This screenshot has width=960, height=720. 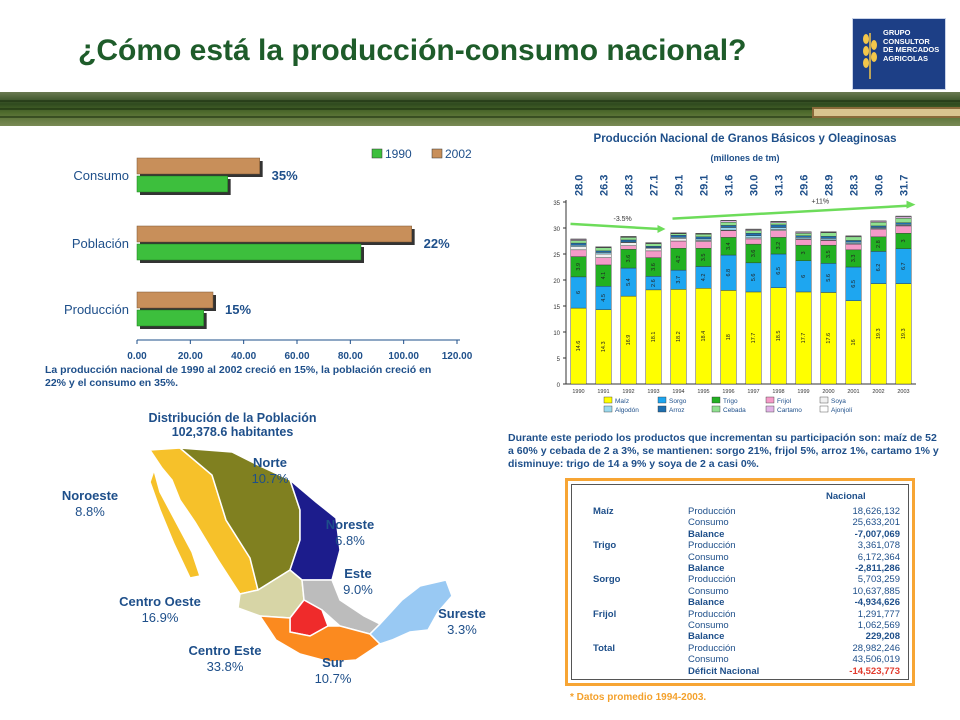 What do you see at coordinates (738, 602) in the screenshot?
I see `table-row: Balance -4,934,626` at bounding box center [738, 602].